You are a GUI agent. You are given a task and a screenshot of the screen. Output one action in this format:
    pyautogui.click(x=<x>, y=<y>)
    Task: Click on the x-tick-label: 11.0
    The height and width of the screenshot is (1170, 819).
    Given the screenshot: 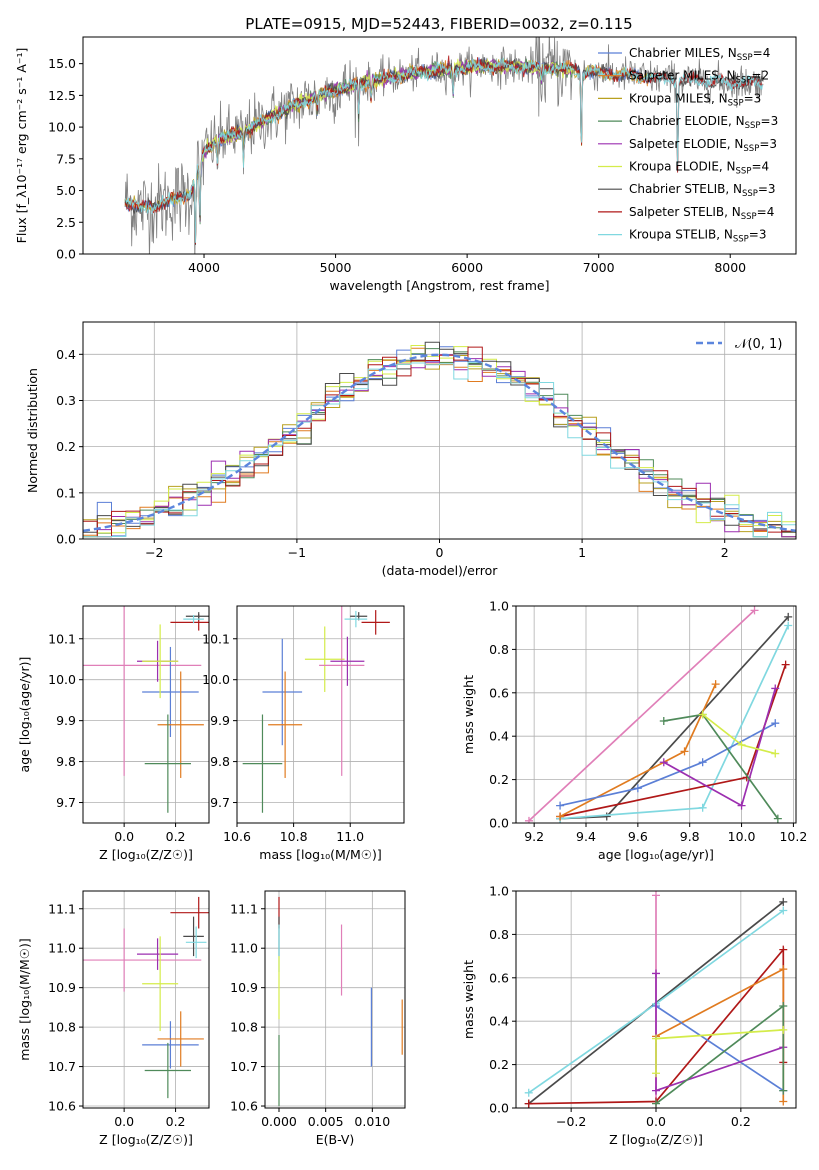 What is the action you would take?
    pyautogui.click(x=350, y=836)
    